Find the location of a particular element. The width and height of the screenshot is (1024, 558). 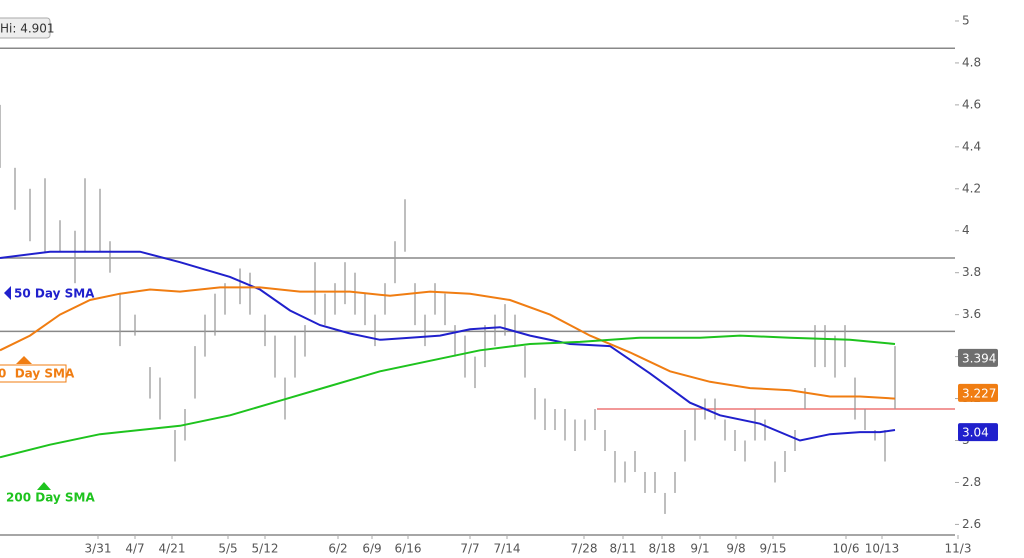

y-tick-label: 2.6 is located at coordinates (971, 524).